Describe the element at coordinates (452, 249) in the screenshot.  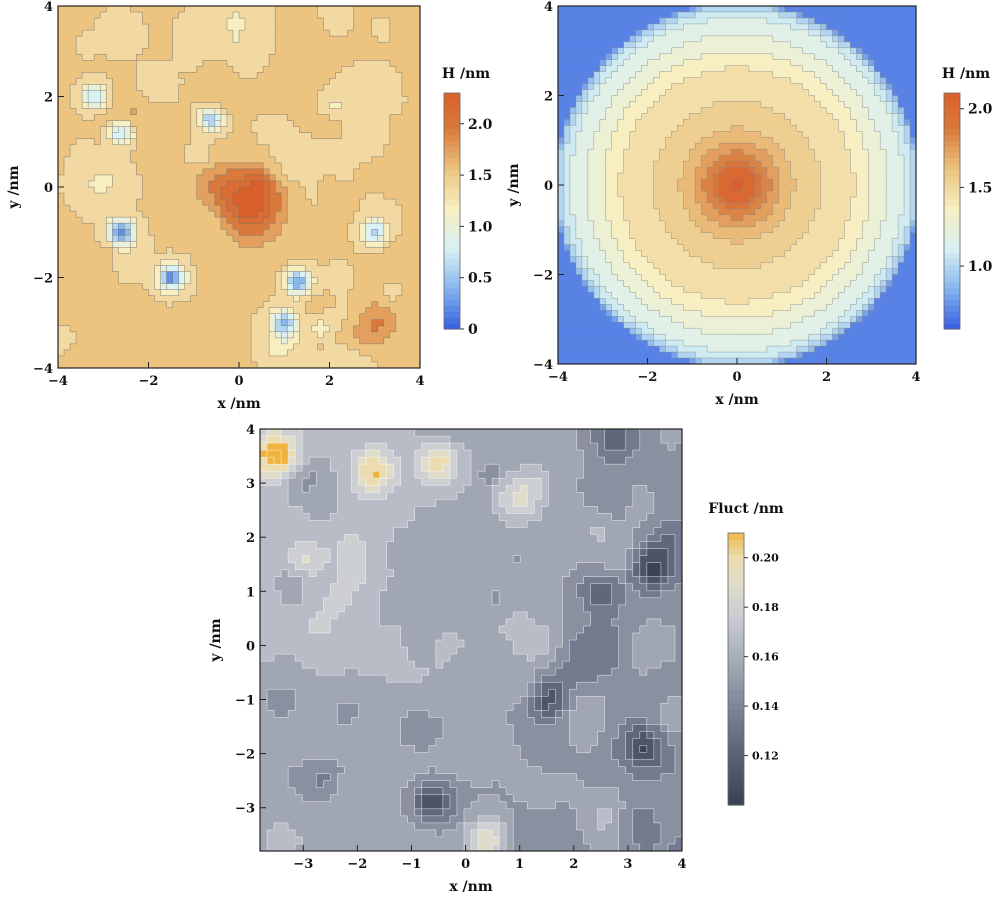
I see `colorbar-segment` at that location.